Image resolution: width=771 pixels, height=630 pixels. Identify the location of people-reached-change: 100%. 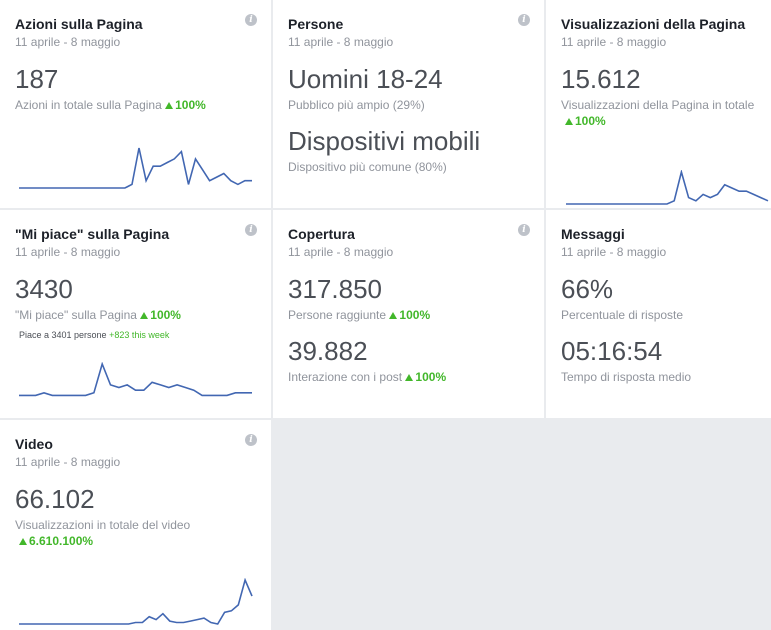
(409, 315).